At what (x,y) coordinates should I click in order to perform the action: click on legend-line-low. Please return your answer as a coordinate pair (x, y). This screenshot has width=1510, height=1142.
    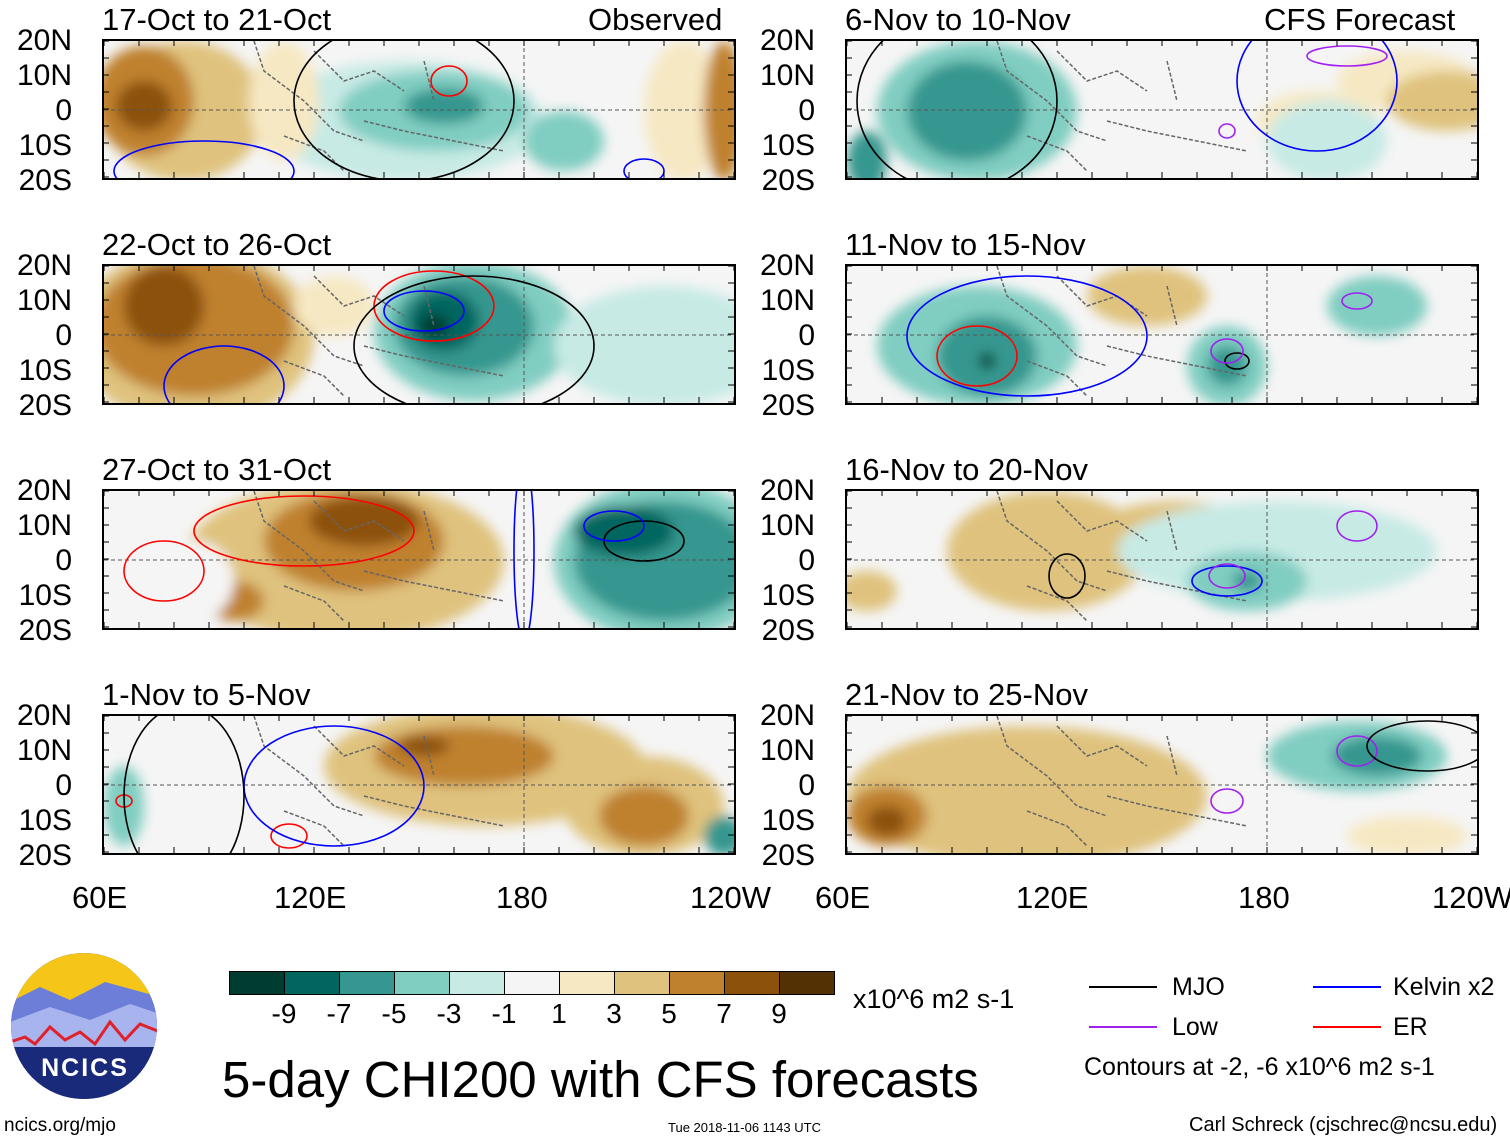
    Looking at the image, I should click on (1123, 1027).